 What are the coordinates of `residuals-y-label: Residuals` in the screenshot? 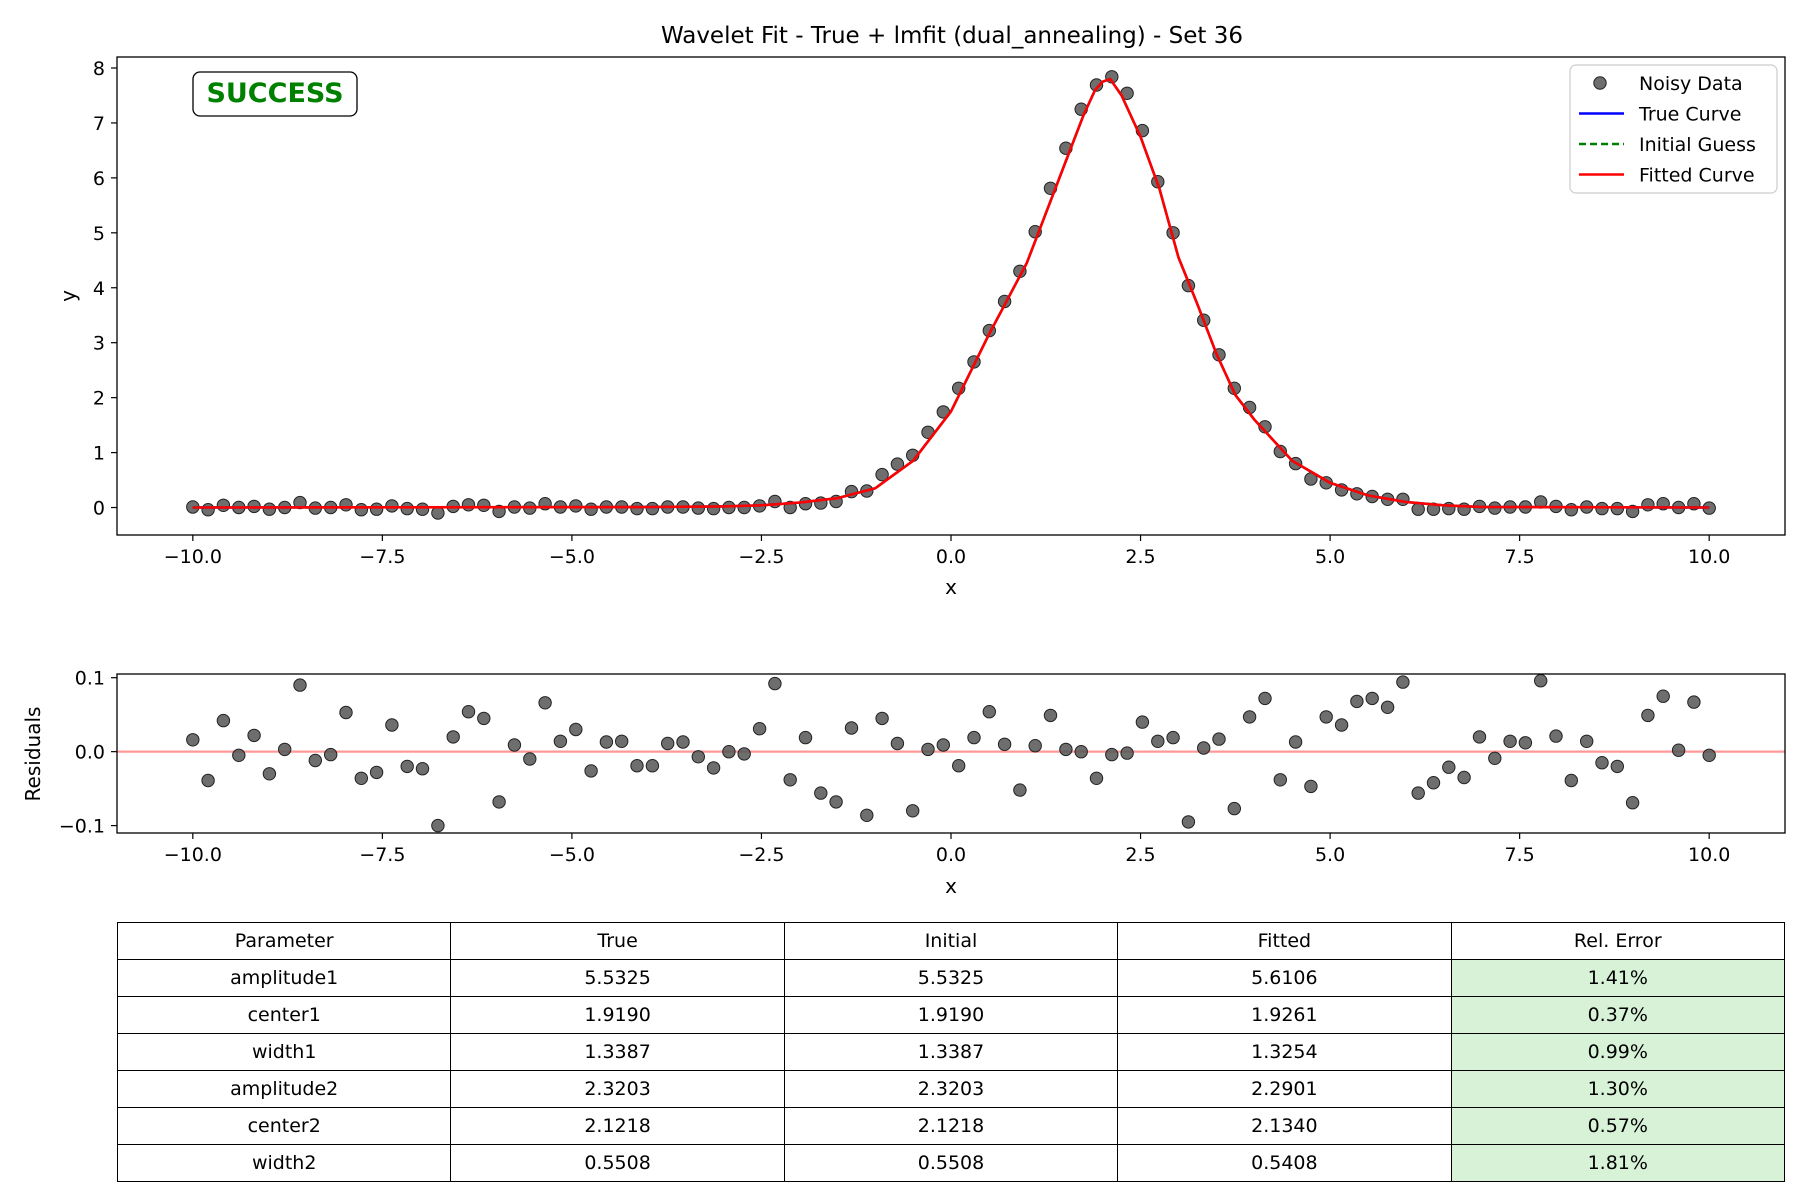 It's located at (33, 754).